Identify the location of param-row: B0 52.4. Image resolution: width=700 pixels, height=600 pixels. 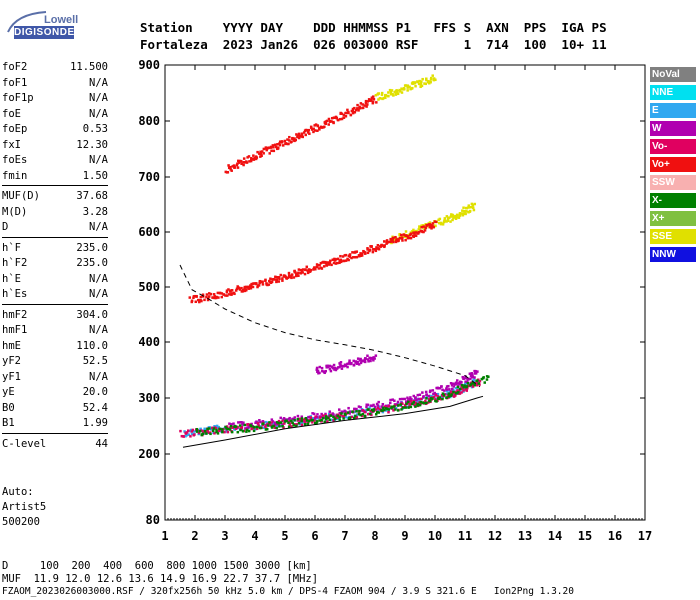
(55, 408).